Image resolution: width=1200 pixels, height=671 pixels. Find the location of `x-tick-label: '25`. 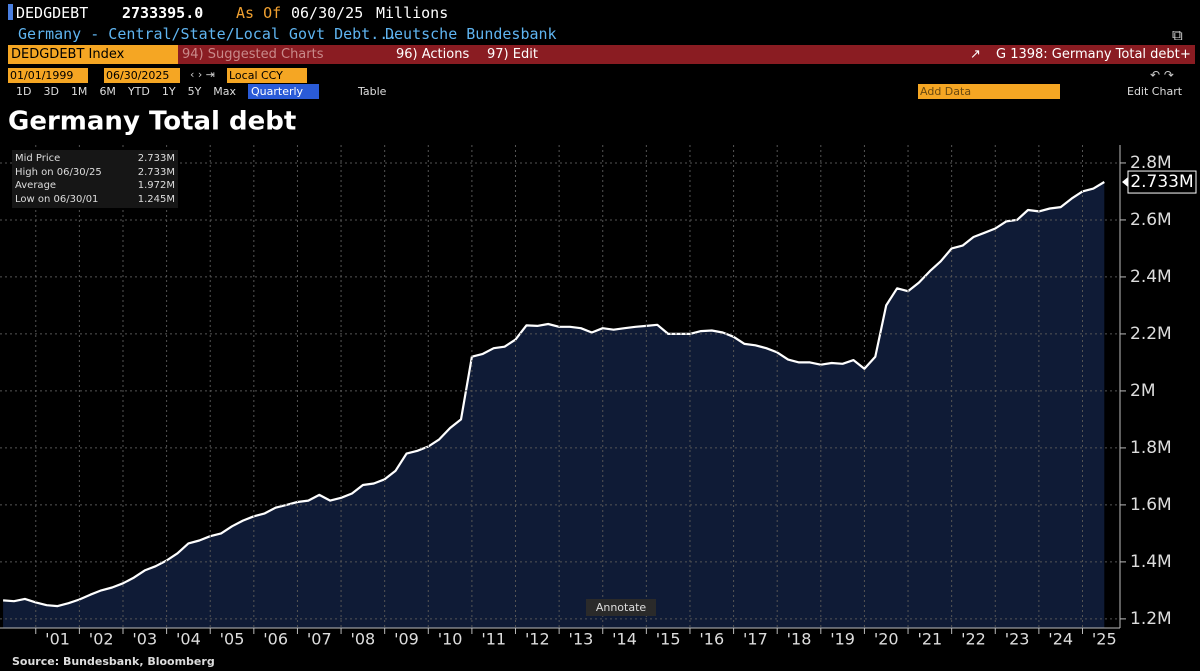

x-tick-label: '25 is located at coordinates (1104, 639).